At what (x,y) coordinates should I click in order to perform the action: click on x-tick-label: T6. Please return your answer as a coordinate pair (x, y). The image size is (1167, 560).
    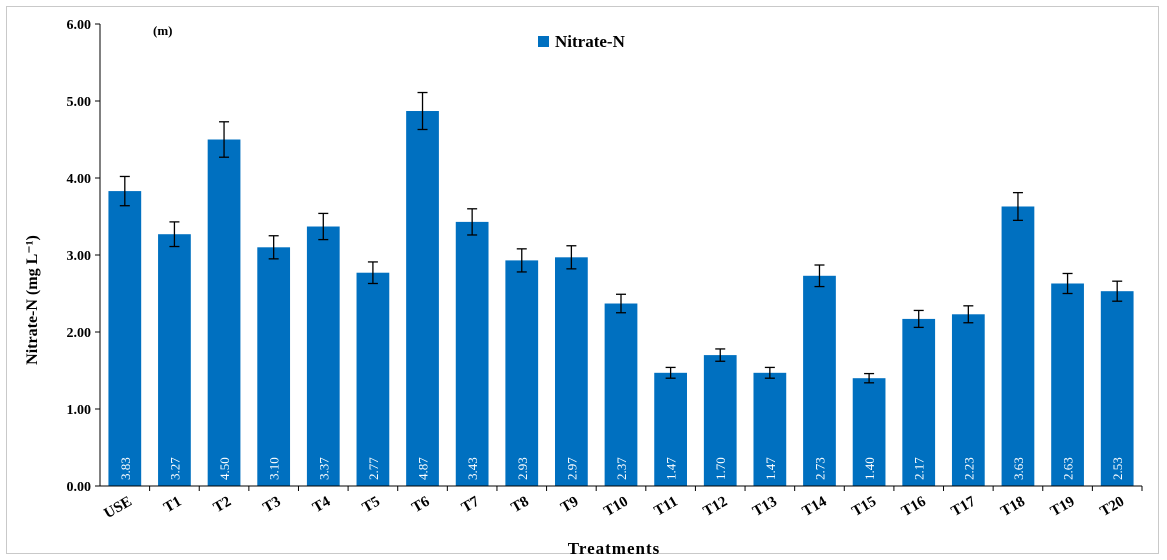
    Looking at the image, I should click on (421, 504).